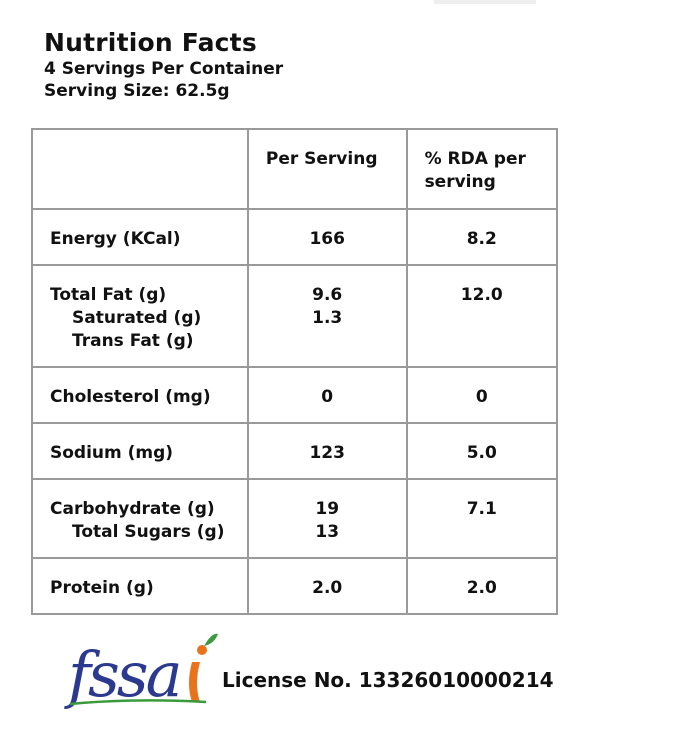 The image size is (674, 736). Describe the element at coordinates (482, 169) in the screenshot. I see `column-header-rda: % RDA per serving` at that location.